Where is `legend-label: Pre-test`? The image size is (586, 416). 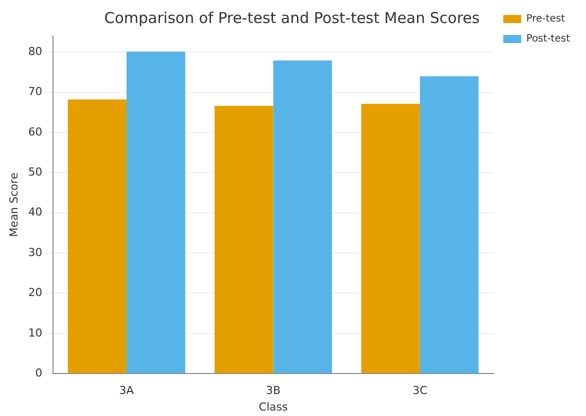 legend-label: Pre-test is located at coordinates (546, 19).